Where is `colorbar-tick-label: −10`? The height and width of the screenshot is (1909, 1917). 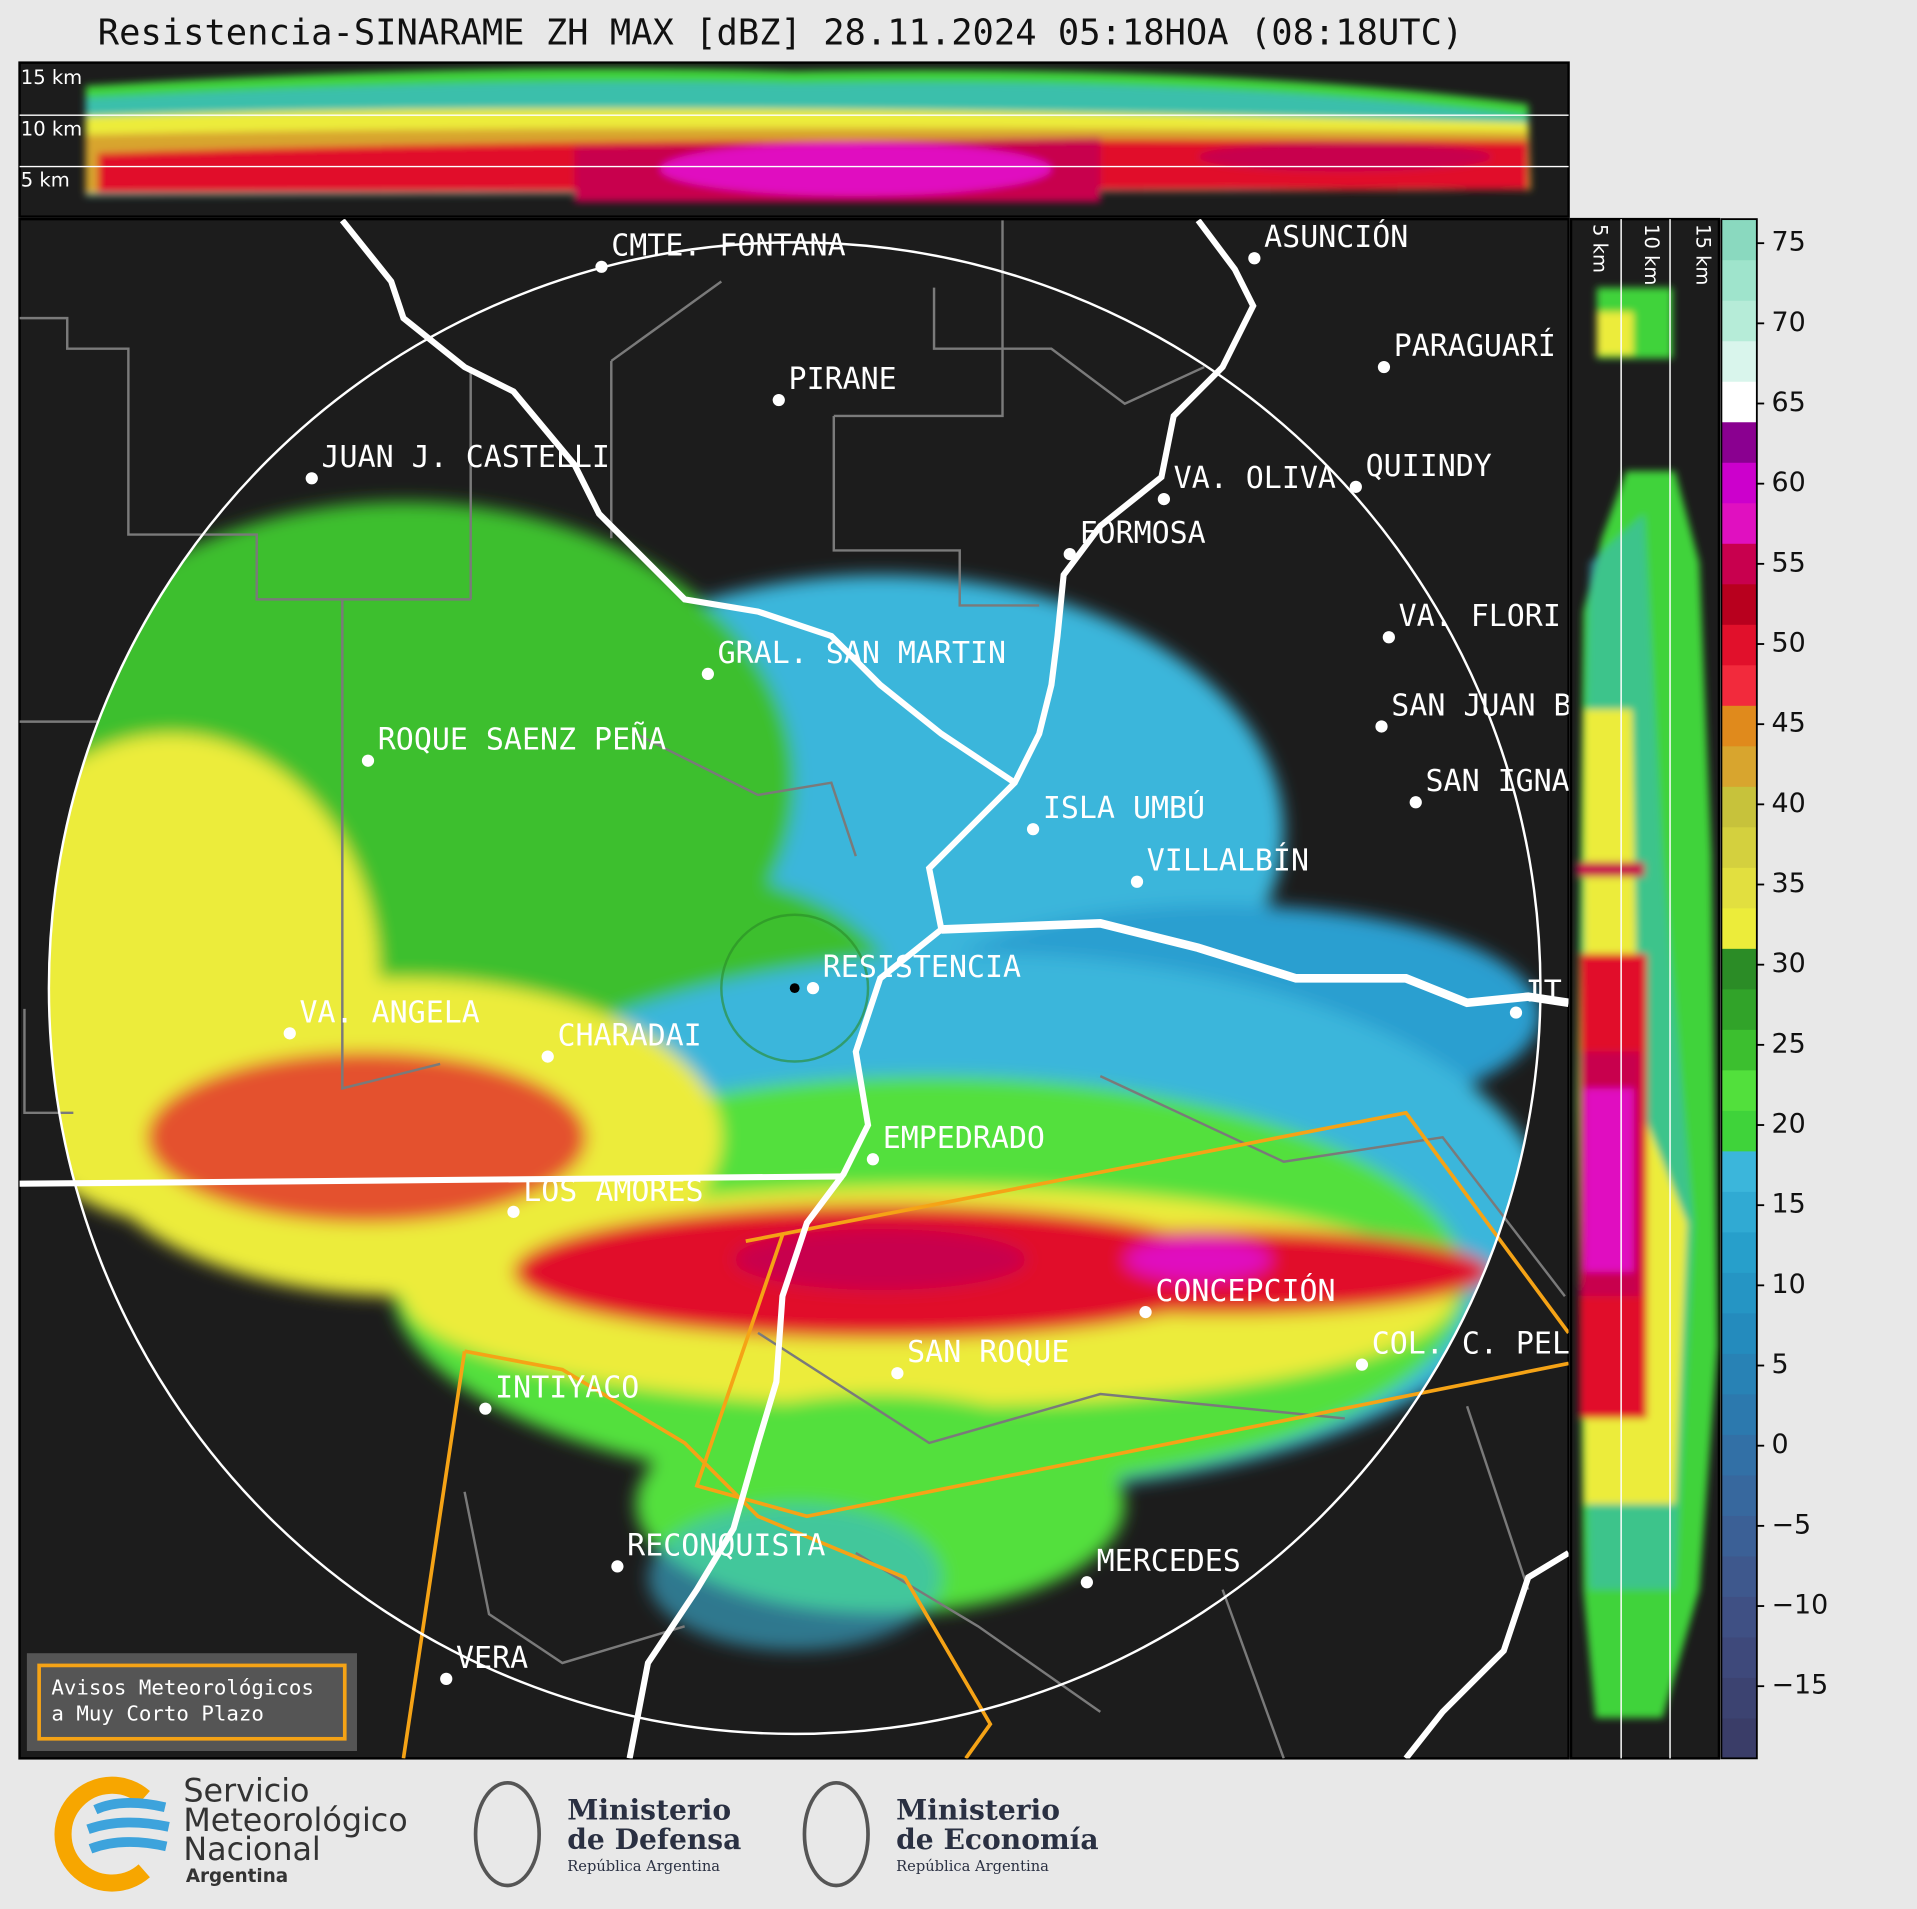
colorbar-tick-label: −10 is located at coordinates (1800, 1605).